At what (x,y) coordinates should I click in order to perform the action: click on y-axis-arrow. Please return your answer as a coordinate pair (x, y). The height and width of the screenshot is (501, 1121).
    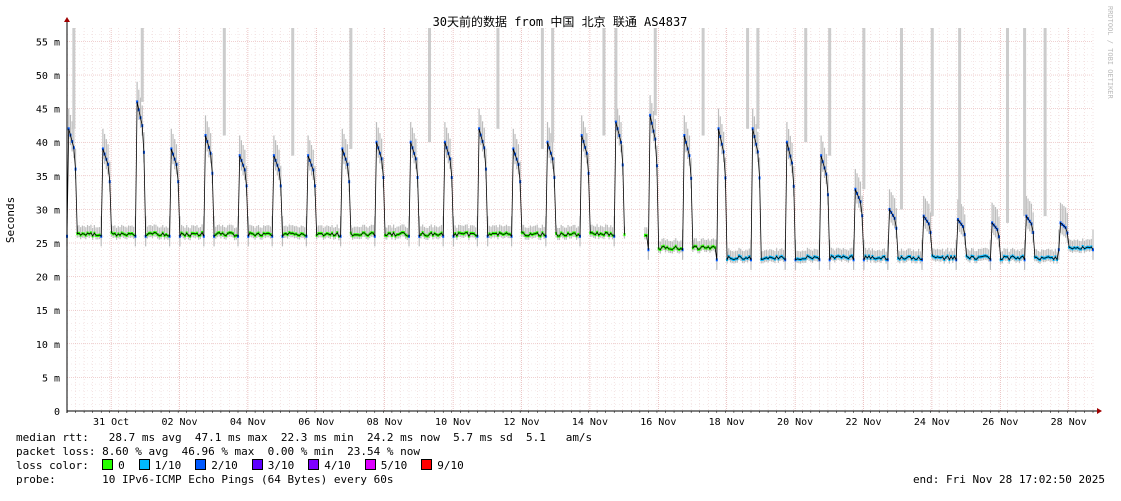
    Looking at the image, I should click on (67, 19).